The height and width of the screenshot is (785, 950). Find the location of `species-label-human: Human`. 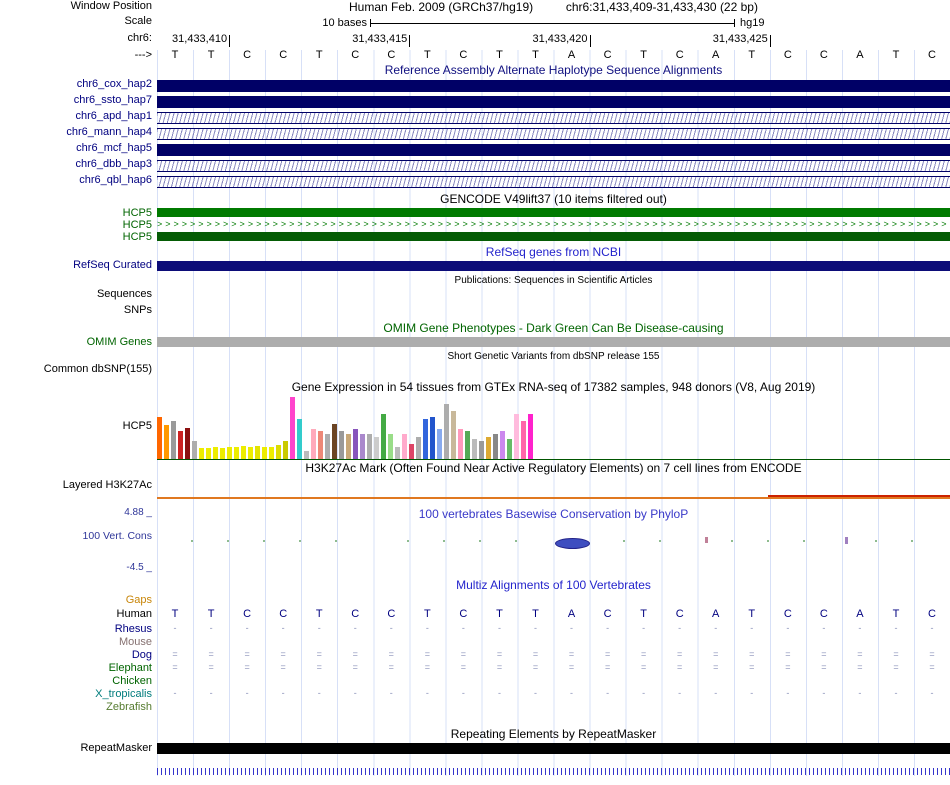

species-label-human: Human is located at coordinates (134, 614).